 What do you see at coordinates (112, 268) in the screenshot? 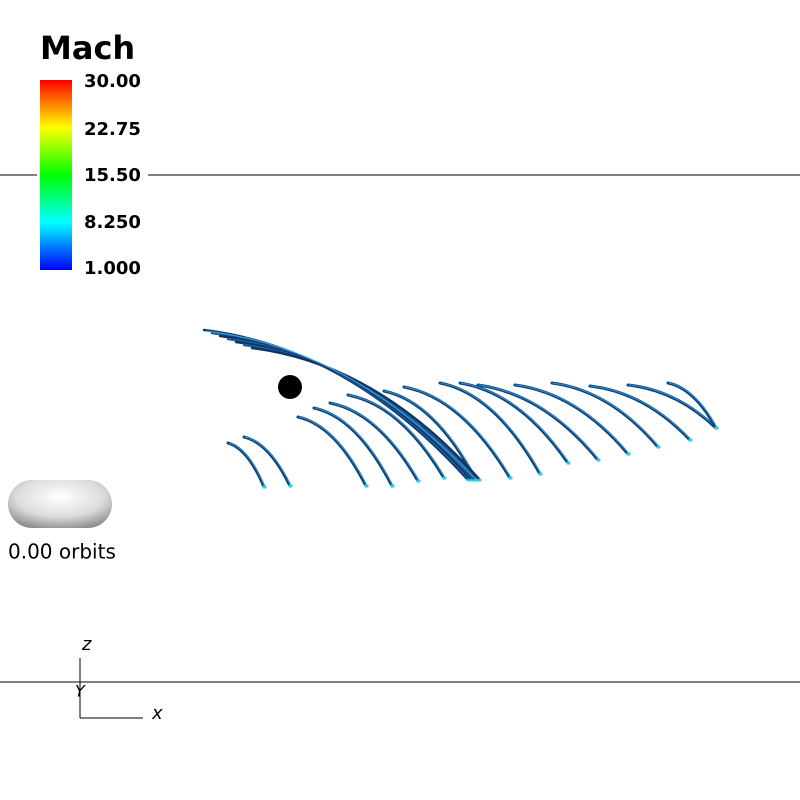
I see `legend-label: 1.000` at bounding box center [112, 268].